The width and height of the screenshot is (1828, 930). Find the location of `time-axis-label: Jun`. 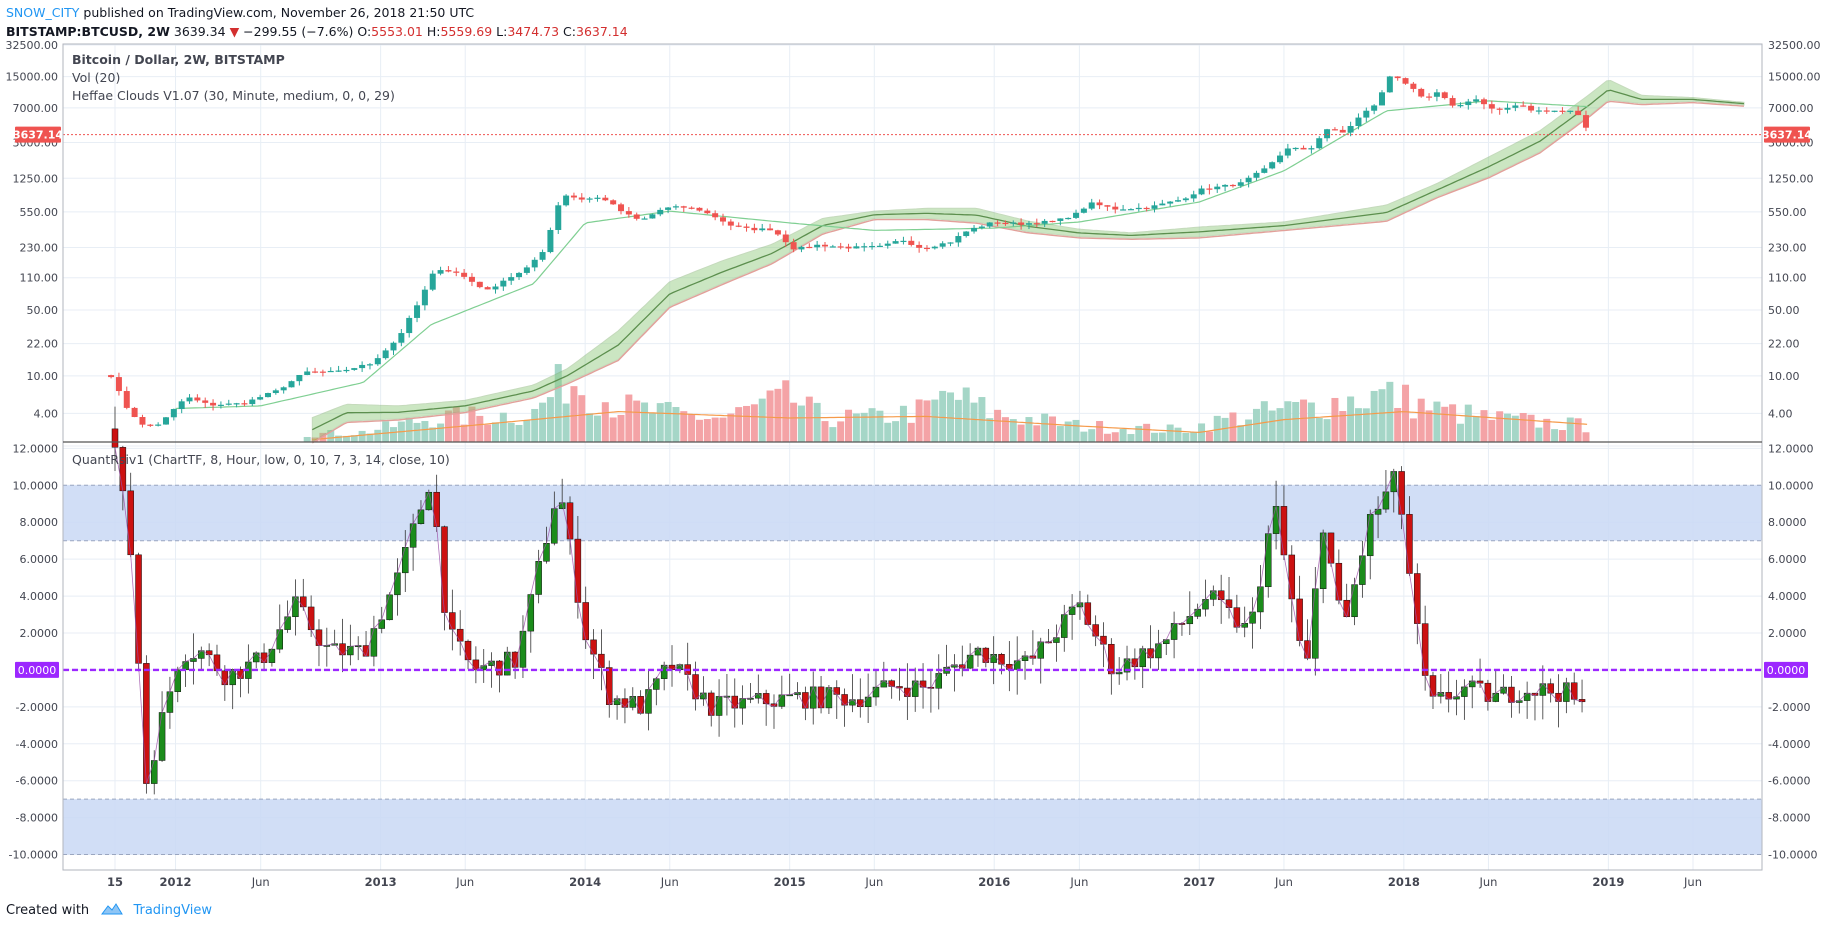

time-axis-label: Jun is located at coordinates (873, 882).